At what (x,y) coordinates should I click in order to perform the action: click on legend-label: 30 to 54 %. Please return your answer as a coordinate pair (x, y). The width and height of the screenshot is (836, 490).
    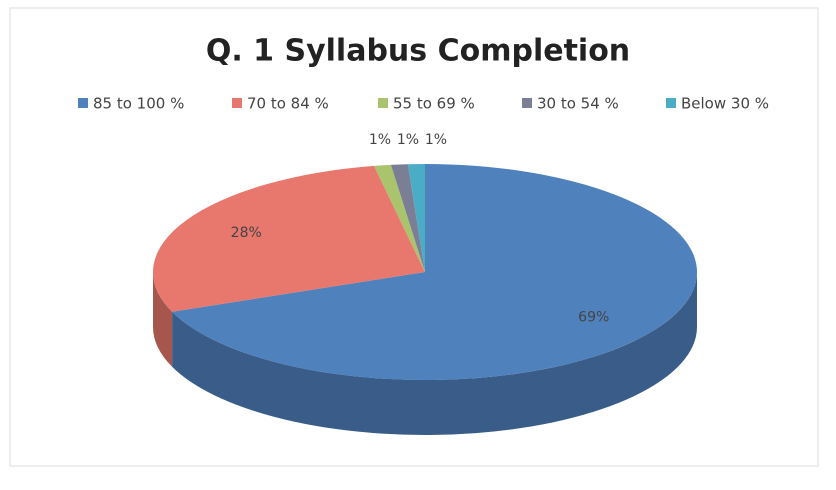
    Looking at the image, I should click on (578, 104).